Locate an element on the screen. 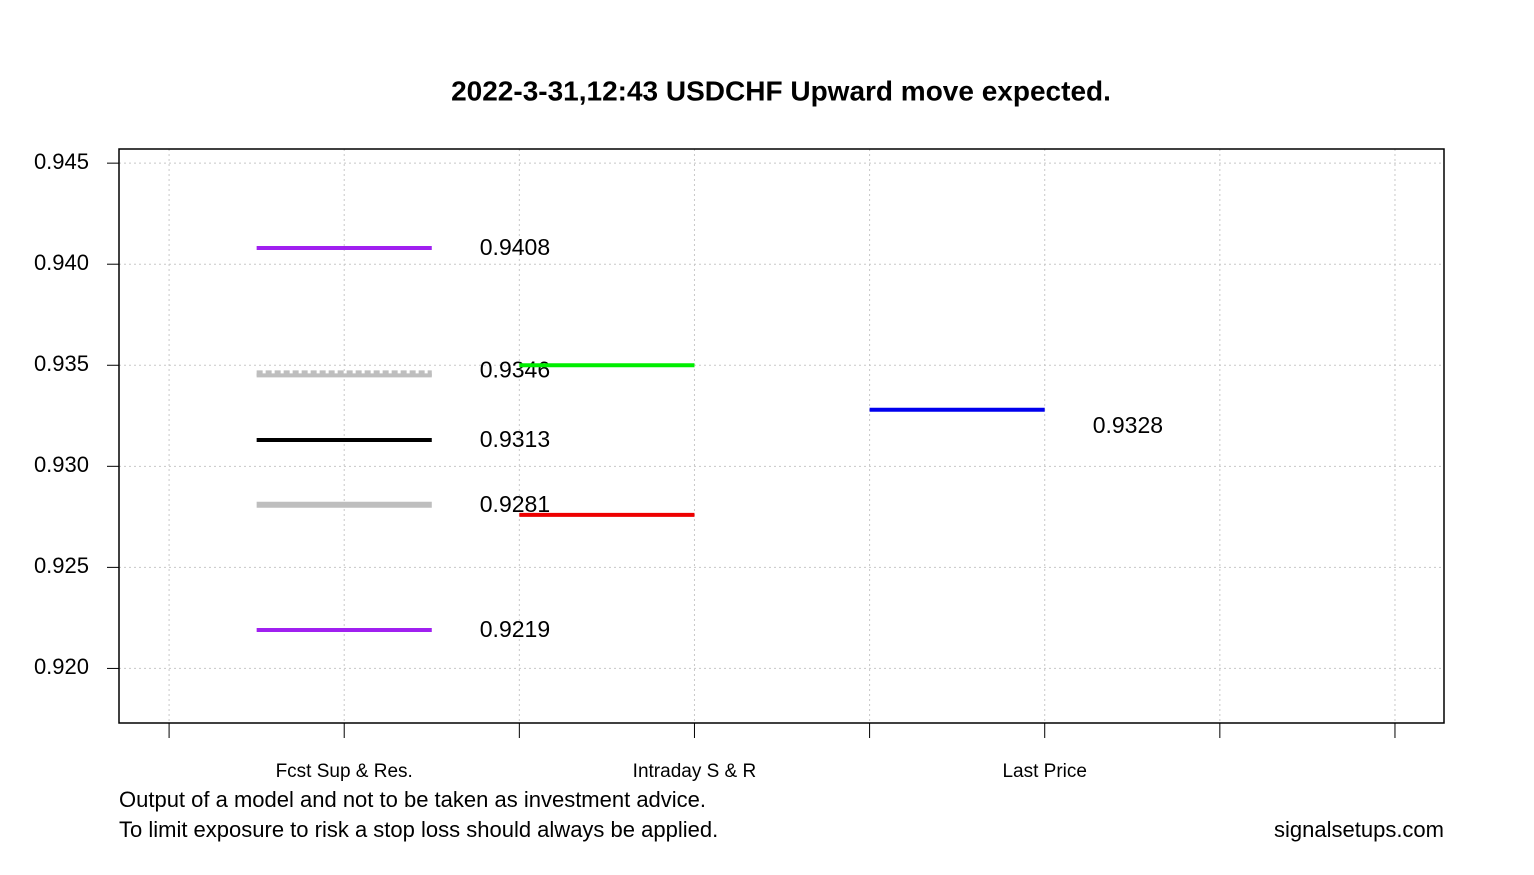  y-tick-label: 0.935 is located at coordinates (61, 363).